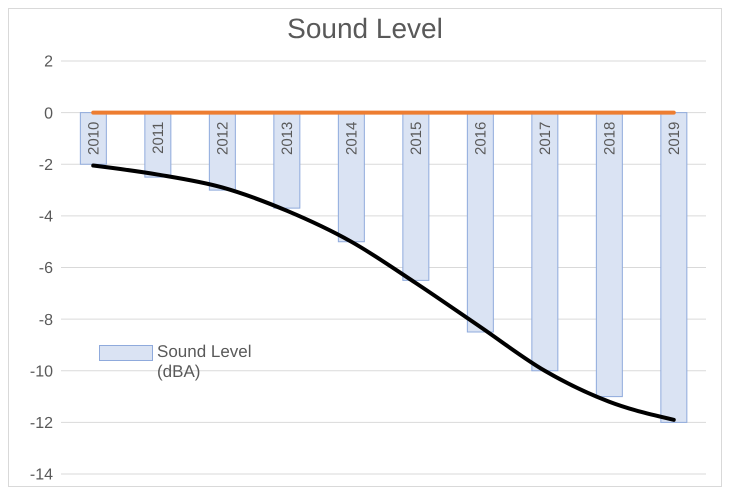  Describe the element at coordinates (351, 138) in the screenshot. I see `x-tick-label: 2014` at that location.